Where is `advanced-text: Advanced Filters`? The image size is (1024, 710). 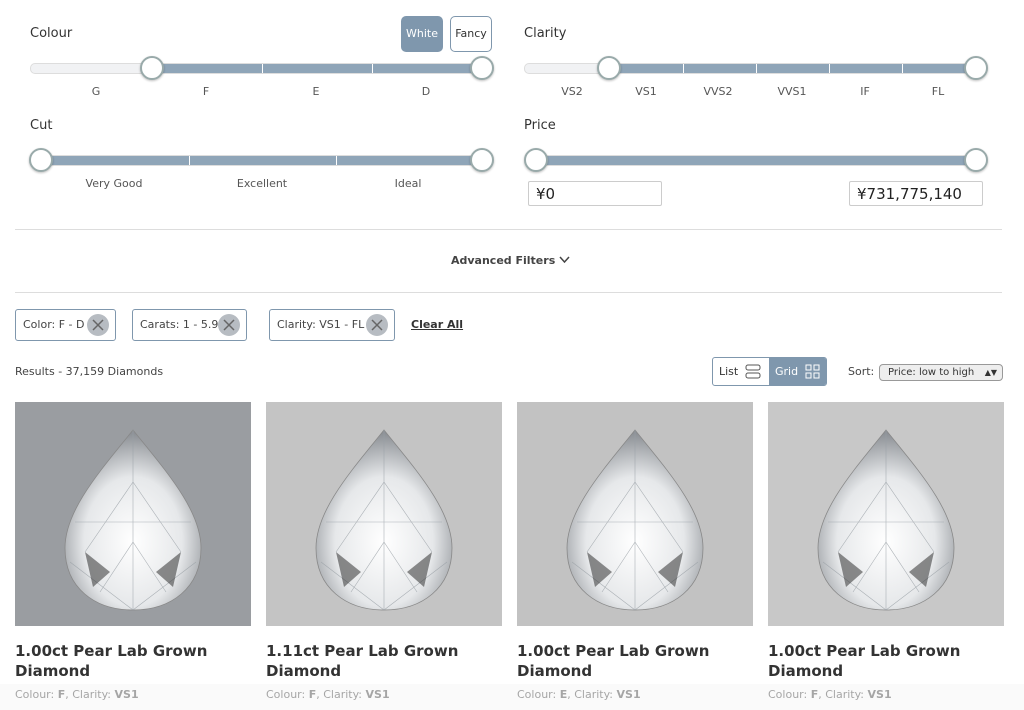
advanced-text: Advanced Filters is located at coordinates (503, 260).